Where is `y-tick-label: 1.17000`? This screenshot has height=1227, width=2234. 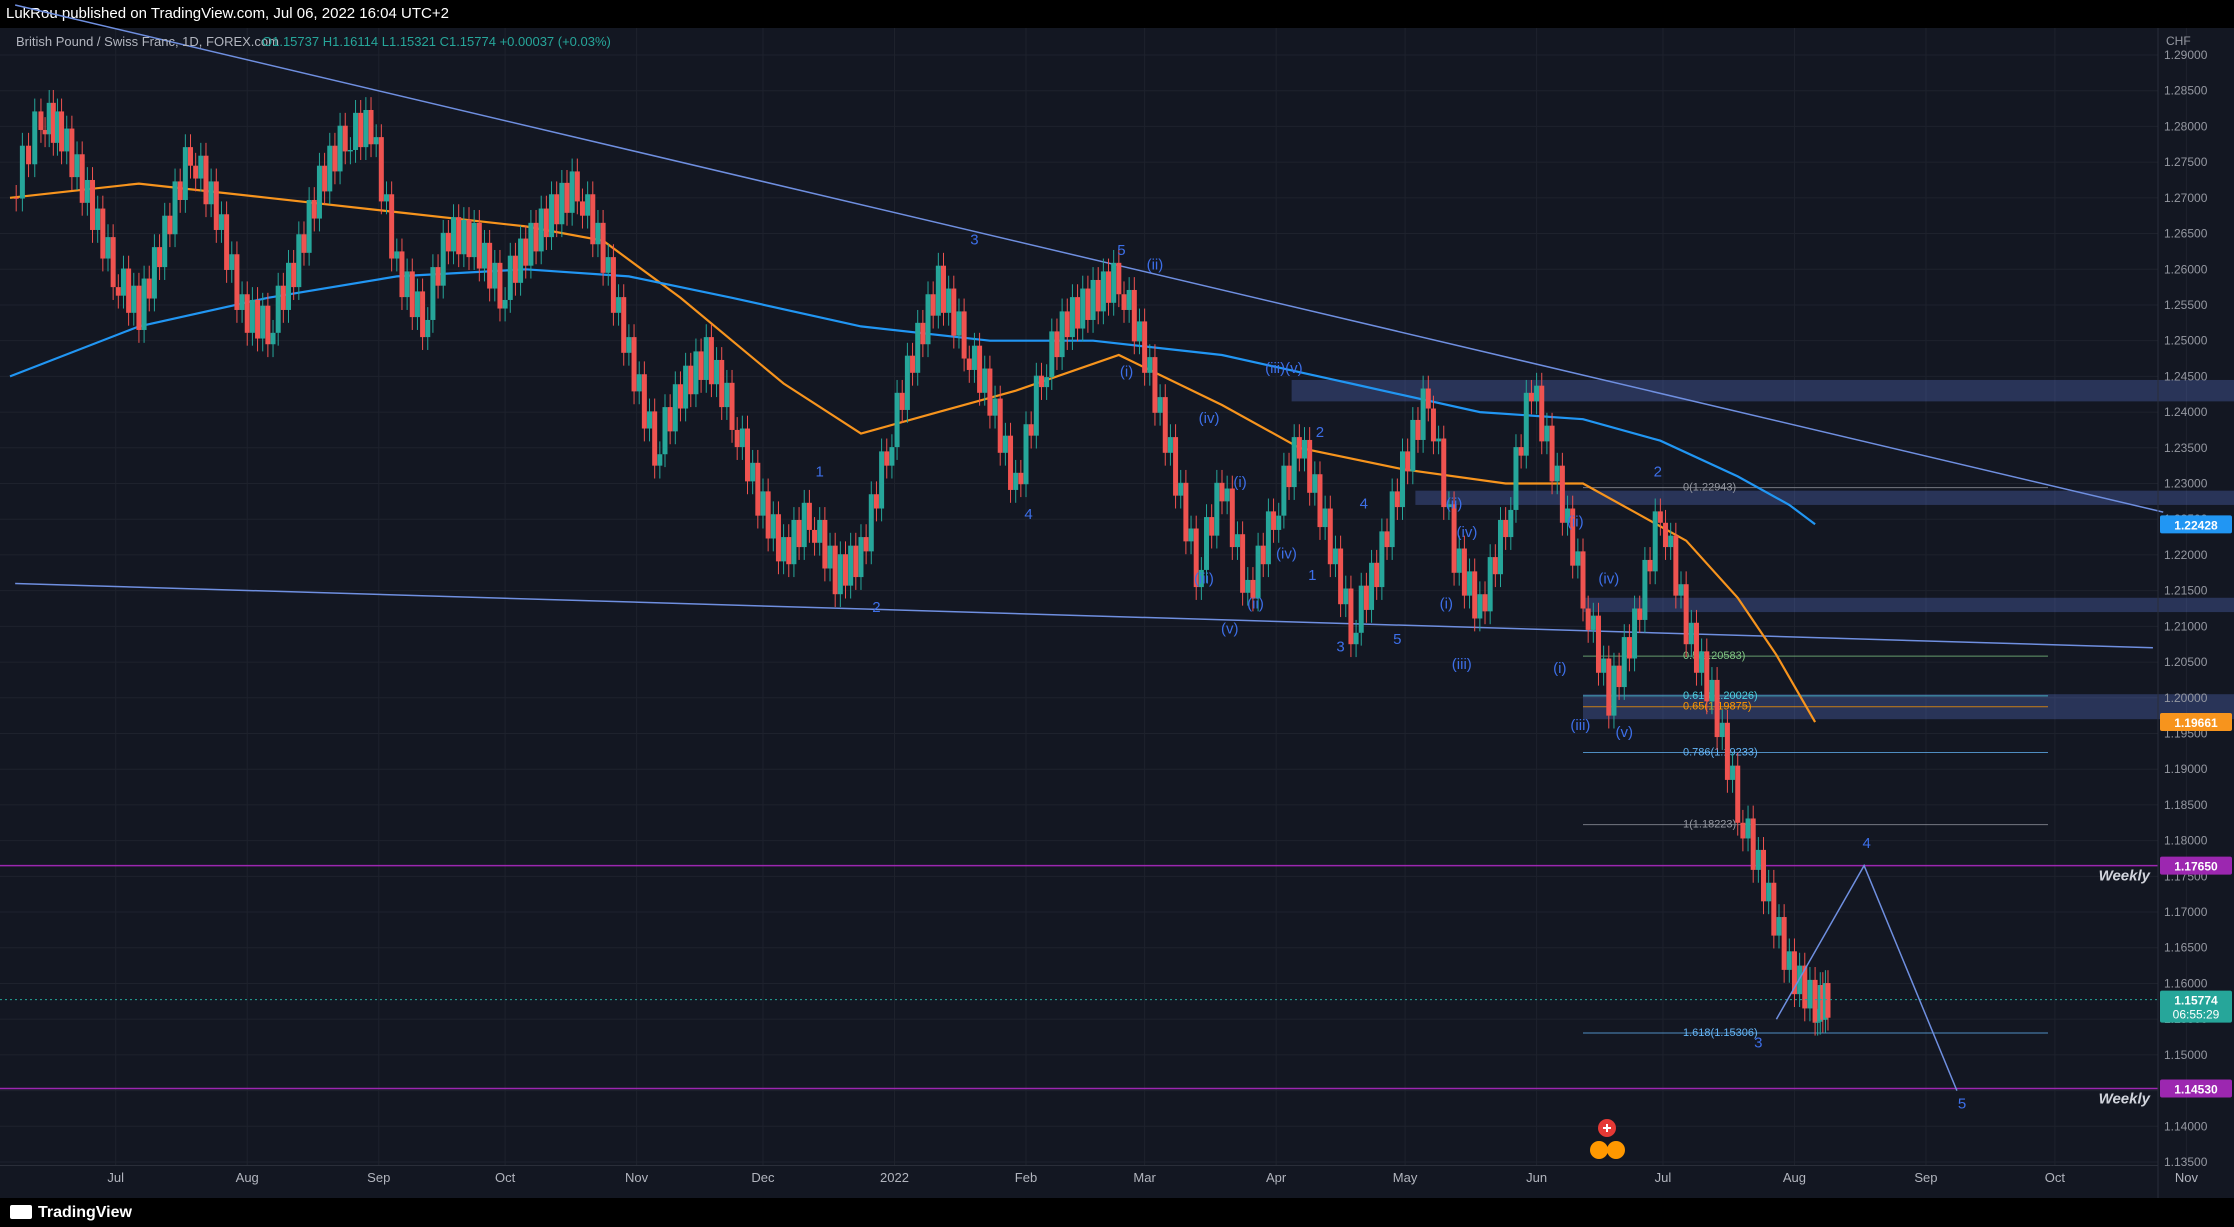
y-tick-label: 1.17000 is located at coordinates (2186, 912).